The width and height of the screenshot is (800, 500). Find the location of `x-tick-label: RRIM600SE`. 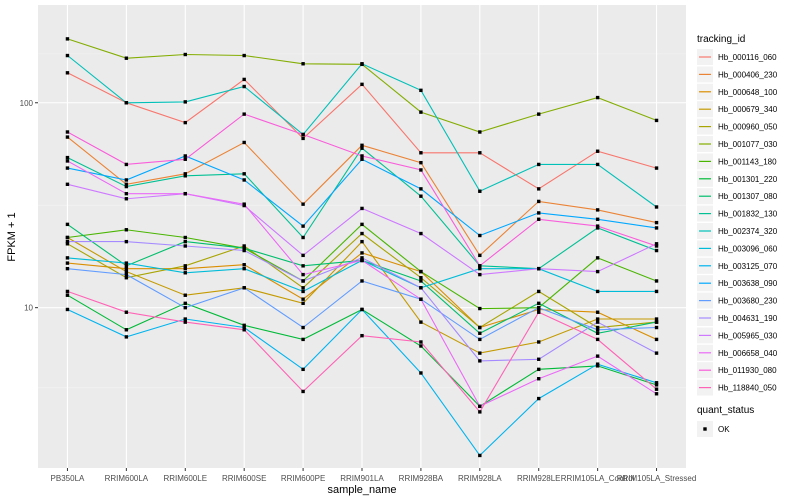

x-tick-label: RRIM600SE is located at coordinates (244, 478).